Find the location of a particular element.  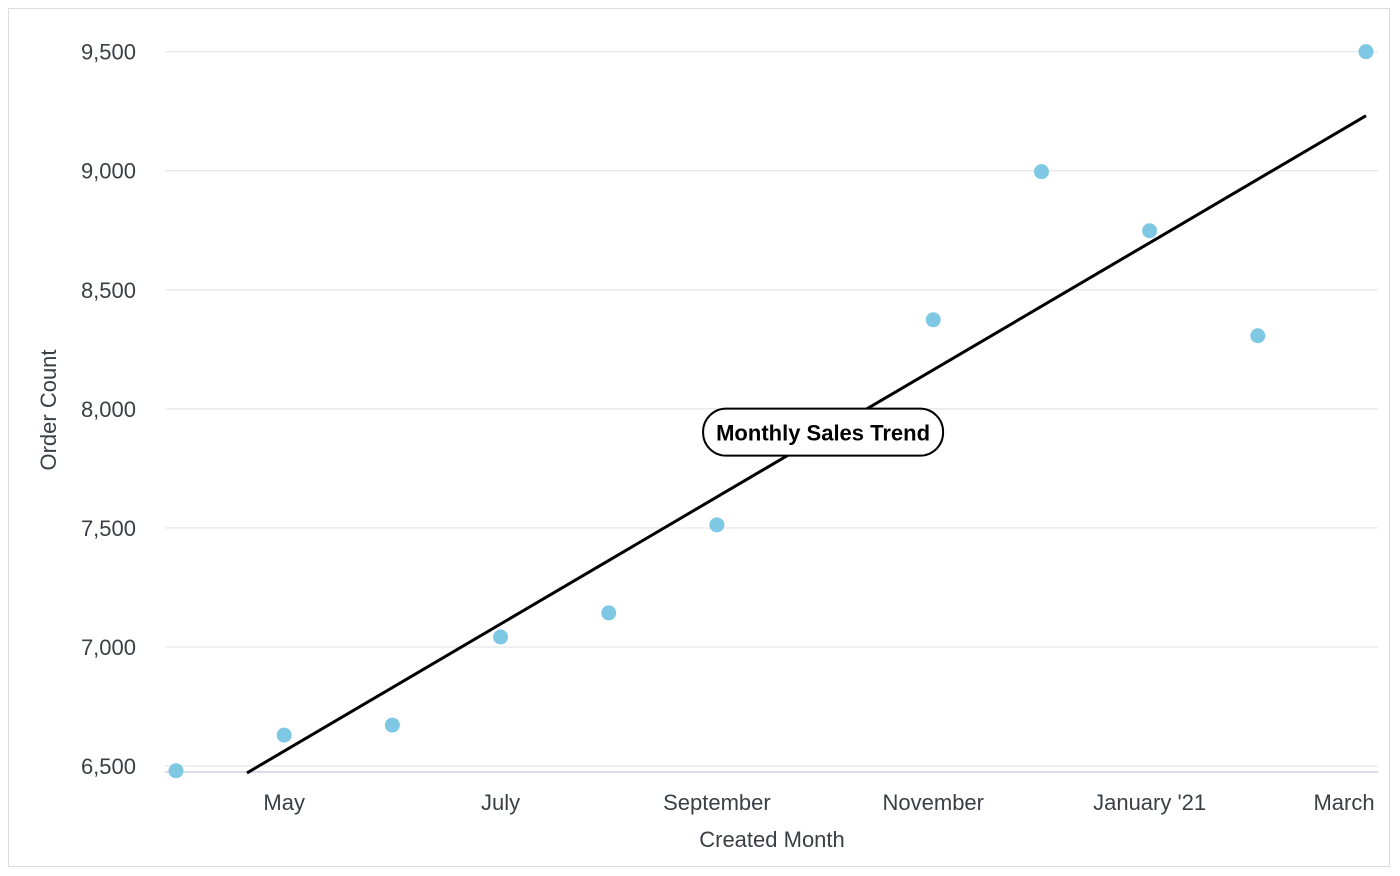

x-tick-label: November is located at coordinates (933, 802).